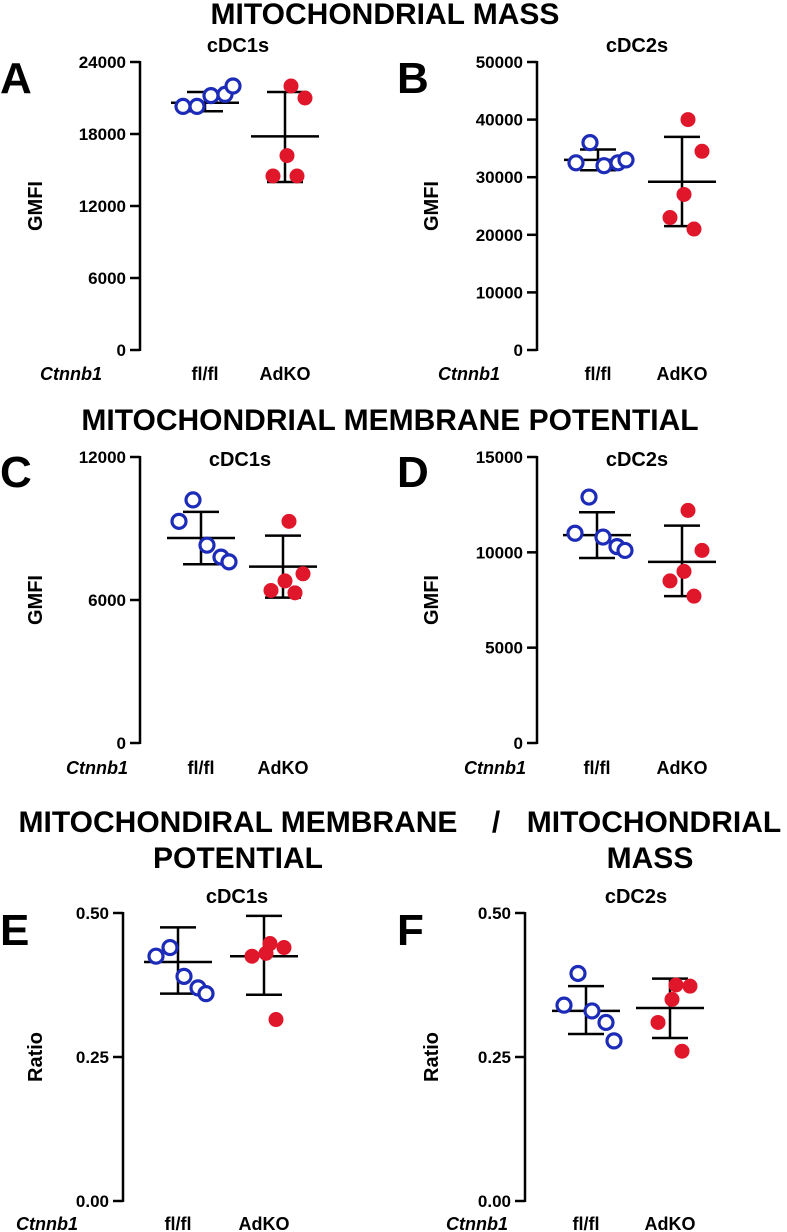 The width and height of the screenshot is (787, 1232). What do you see at coordinates (504, 648) in the screenshot?
I see `y-tick-label: 5000` at bounding box center [504, 648].